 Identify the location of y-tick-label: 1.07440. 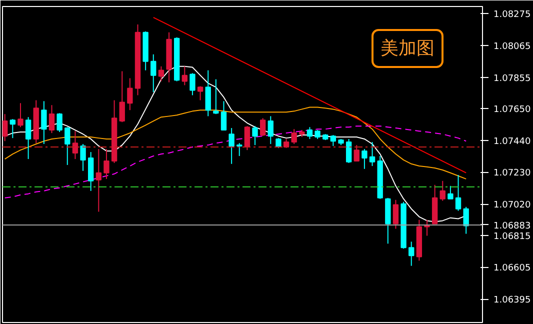
(512, 141).